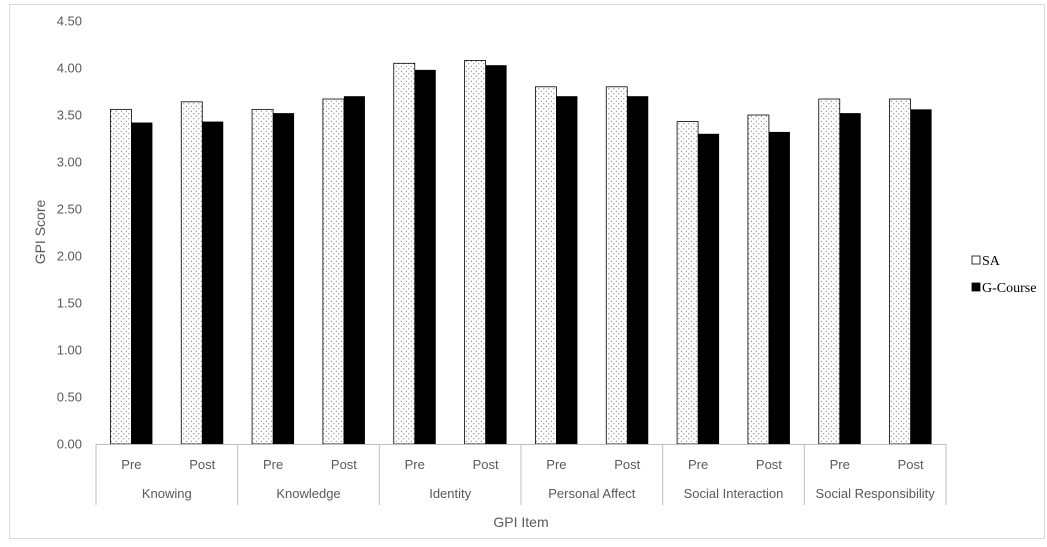  I want to click on y-tick-label: 0.00, so click(69, 444).